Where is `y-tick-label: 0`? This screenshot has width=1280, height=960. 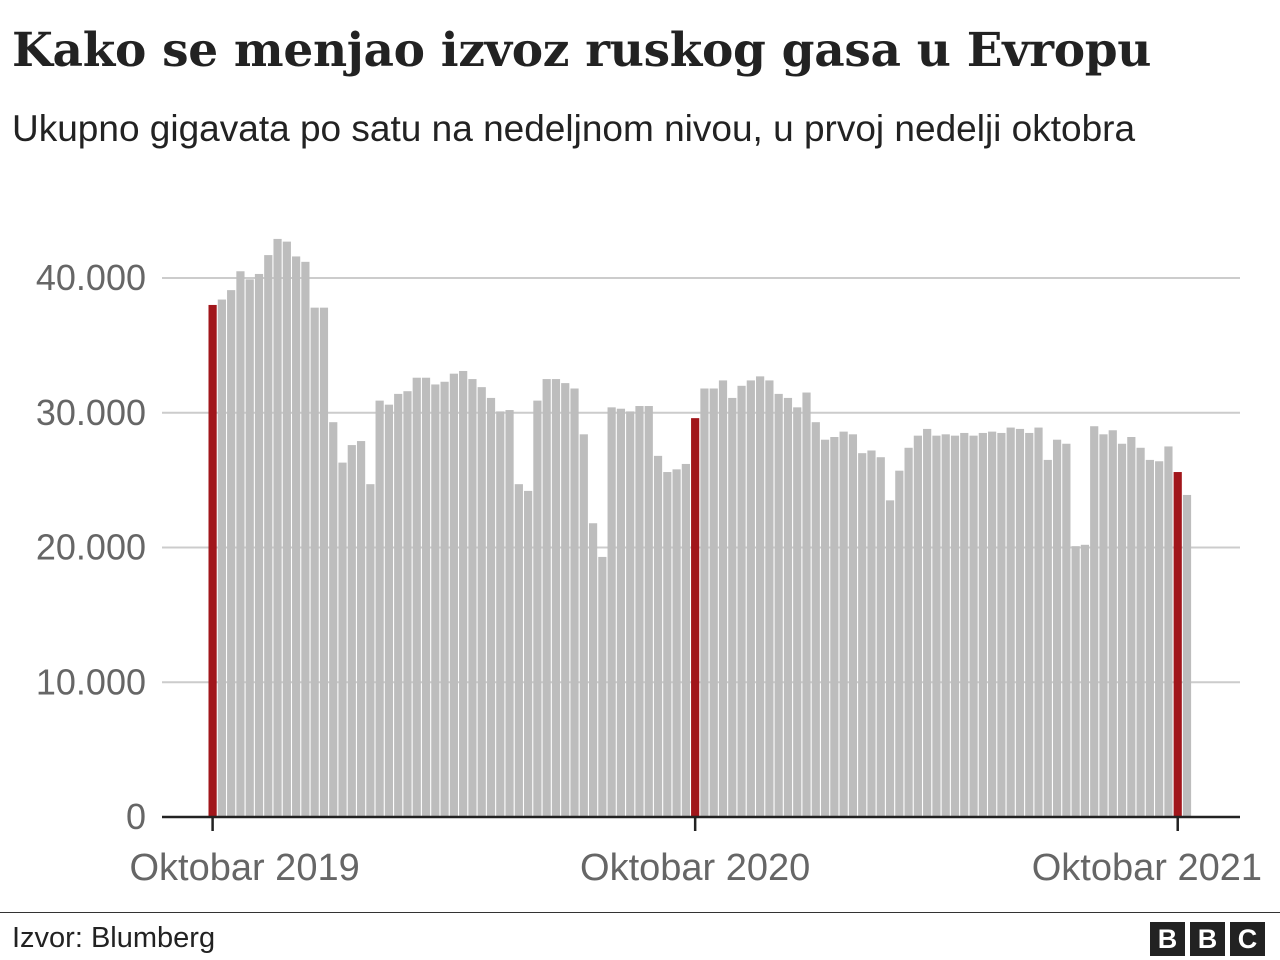
y-tick-label: 0 is located at coordinates (136, 816).